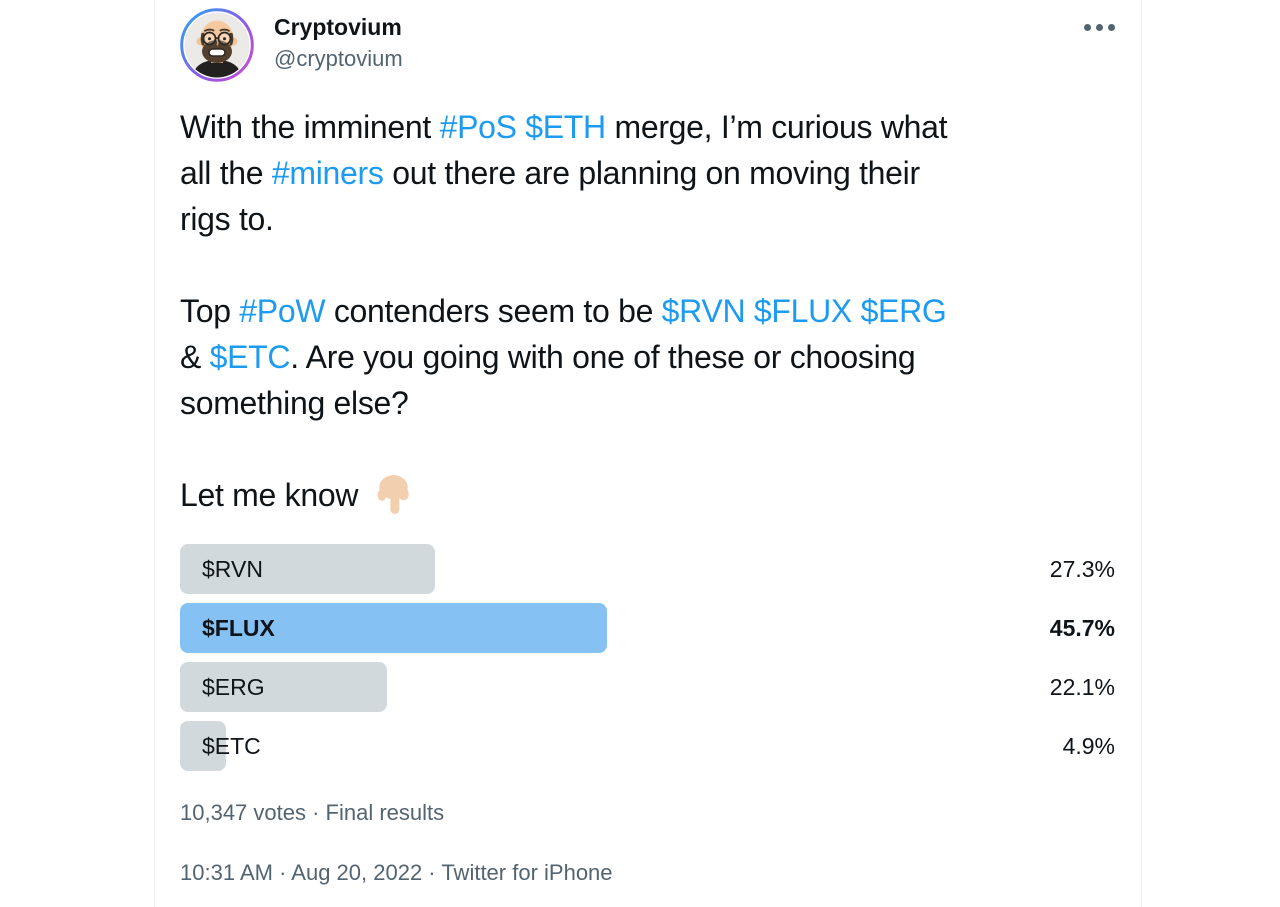 The image size is (1280, 907). I want to click on tweet-text-segment: Let me know, so click(273, 495).